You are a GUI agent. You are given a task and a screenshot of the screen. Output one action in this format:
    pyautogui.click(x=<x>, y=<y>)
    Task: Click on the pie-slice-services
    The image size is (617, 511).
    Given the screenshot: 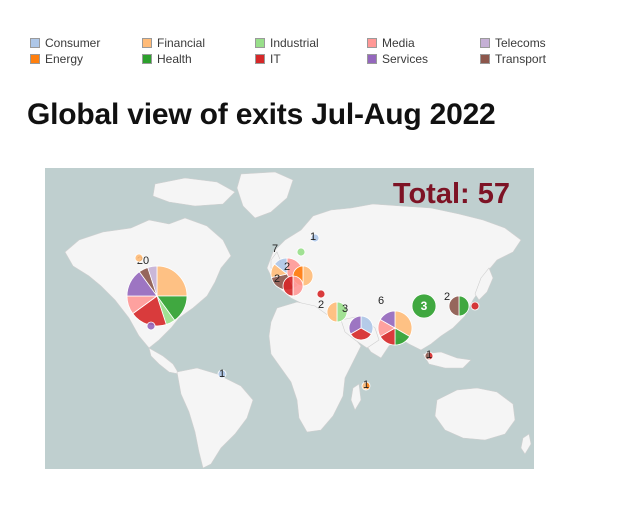 What is the action you would take?
    pyautogui.click(x=151, y=326)
    